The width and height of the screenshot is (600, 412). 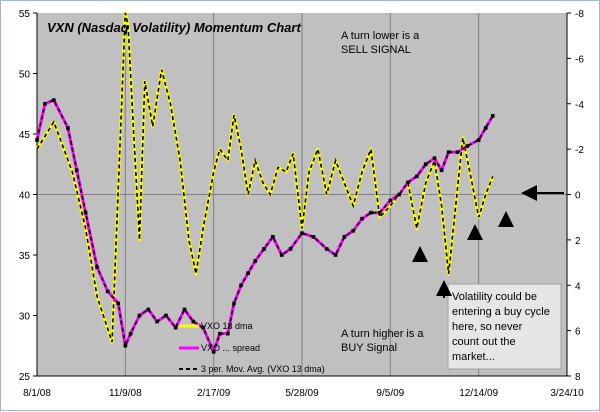 I want to click on note-line-4: count out the, so click(x=484, y=342).